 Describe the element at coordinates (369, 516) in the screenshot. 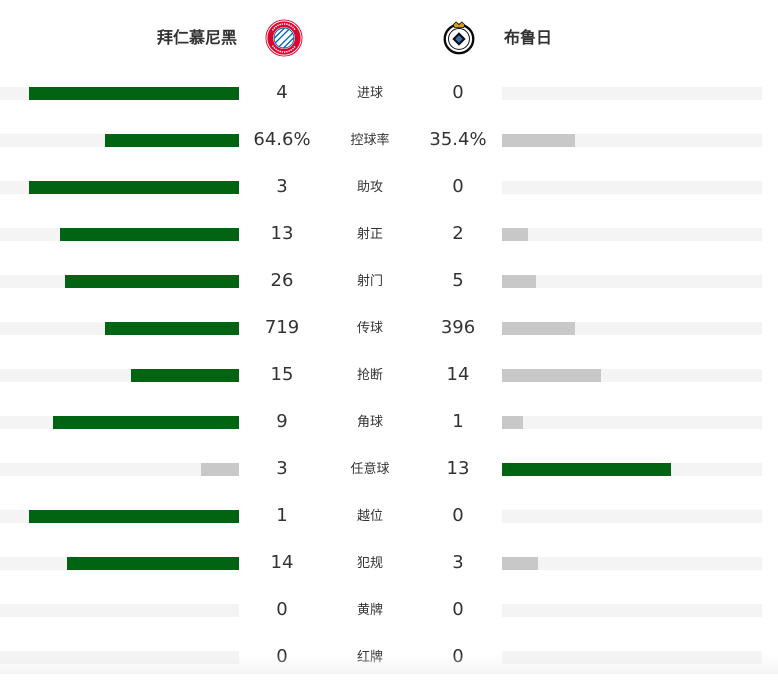

I see `stat-label: 越位` at that location.